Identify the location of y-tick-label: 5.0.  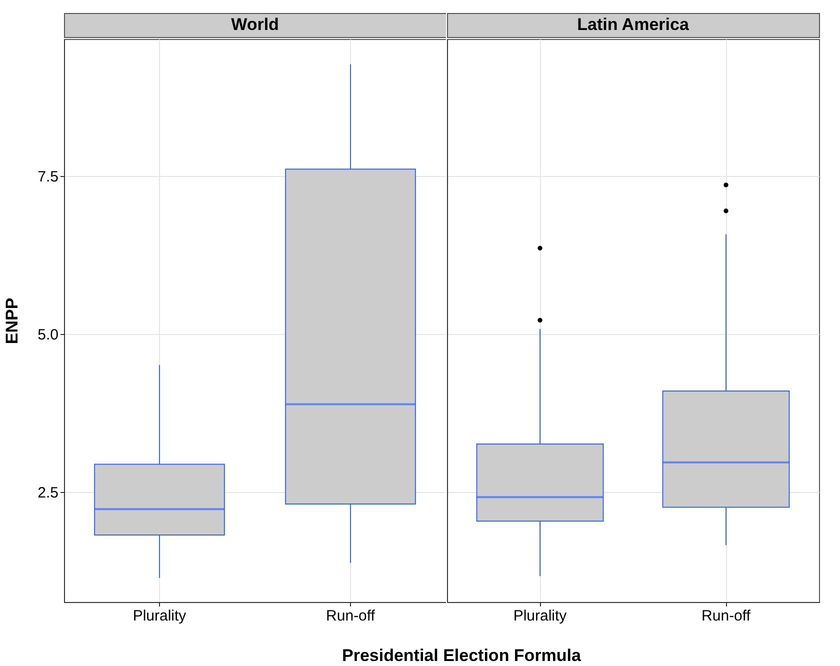
(48, 335).